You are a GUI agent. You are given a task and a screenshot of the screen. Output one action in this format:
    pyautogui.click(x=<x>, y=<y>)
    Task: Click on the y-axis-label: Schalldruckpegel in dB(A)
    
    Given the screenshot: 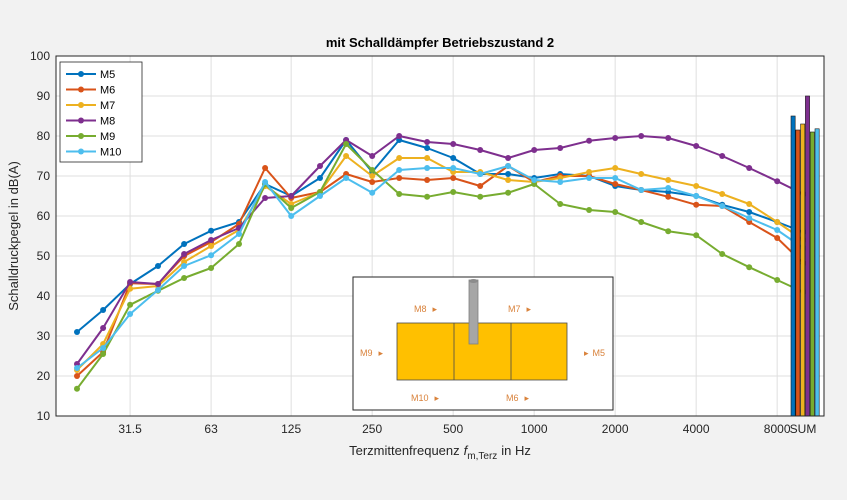 What is the action you would take?
    pyautogui.click(x=13, y=236)
    